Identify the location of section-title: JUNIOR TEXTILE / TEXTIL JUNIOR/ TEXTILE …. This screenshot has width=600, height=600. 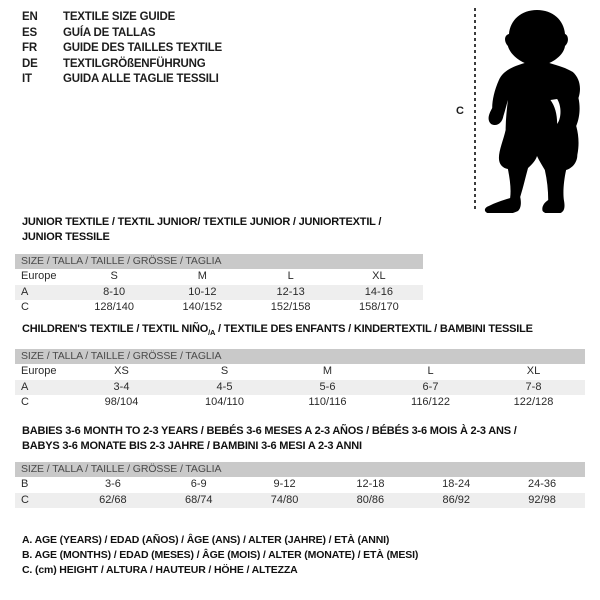
(219, 230).